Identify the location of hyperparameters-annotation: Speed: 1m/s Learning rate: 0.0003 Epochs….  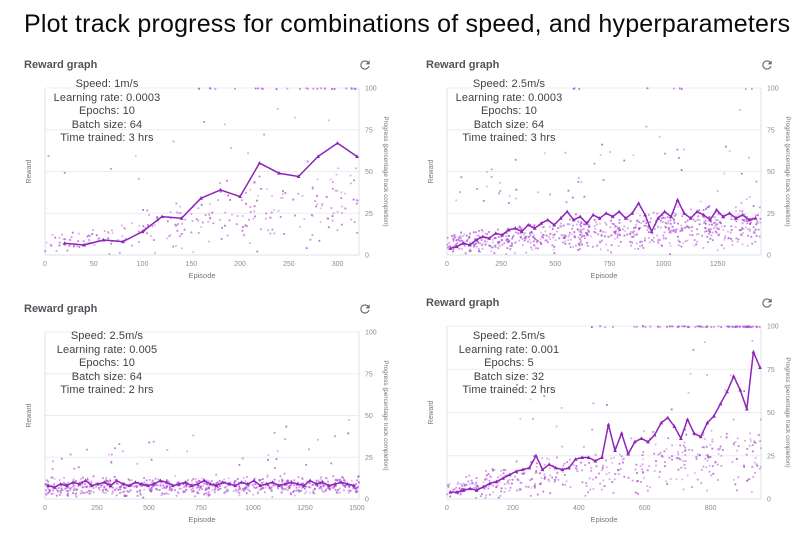
(107, 112).